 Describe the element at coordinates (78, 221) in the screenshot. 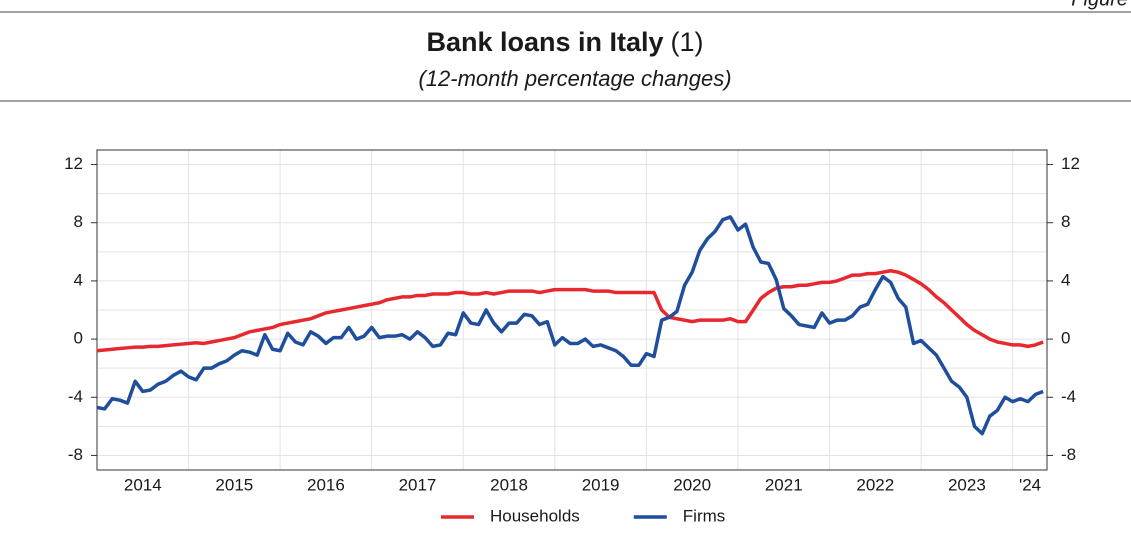

I see `y-tick-label: 8` at that location.